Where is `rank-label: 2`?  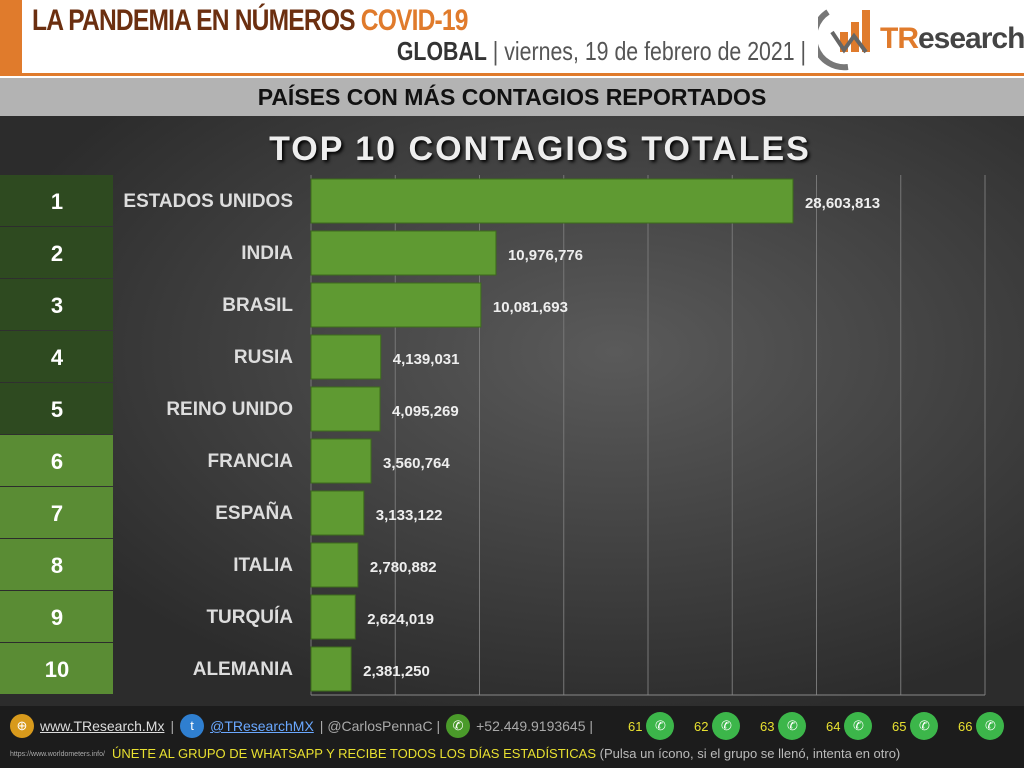 rank-label: 2 is located at coordinates (57, 253).